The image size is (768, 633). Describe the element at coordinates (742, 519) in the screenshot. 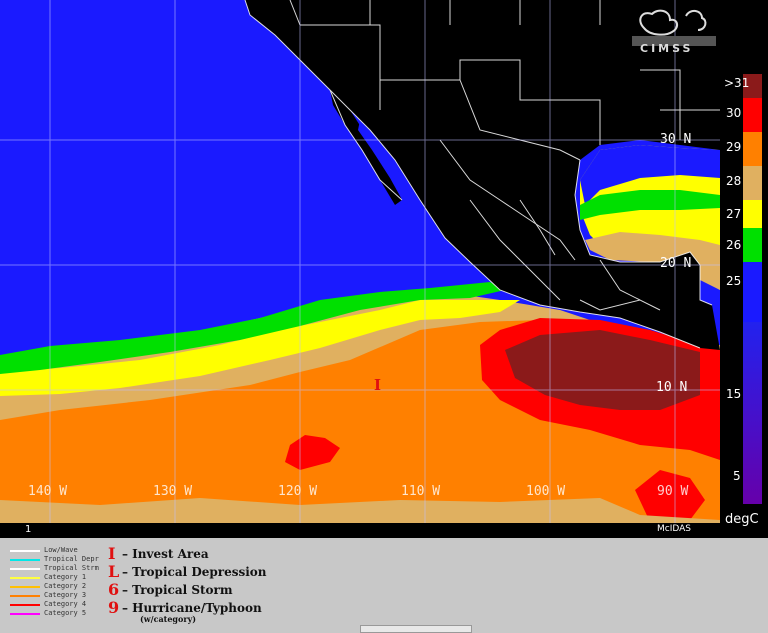

I see `scale-unit: degC` at that location.